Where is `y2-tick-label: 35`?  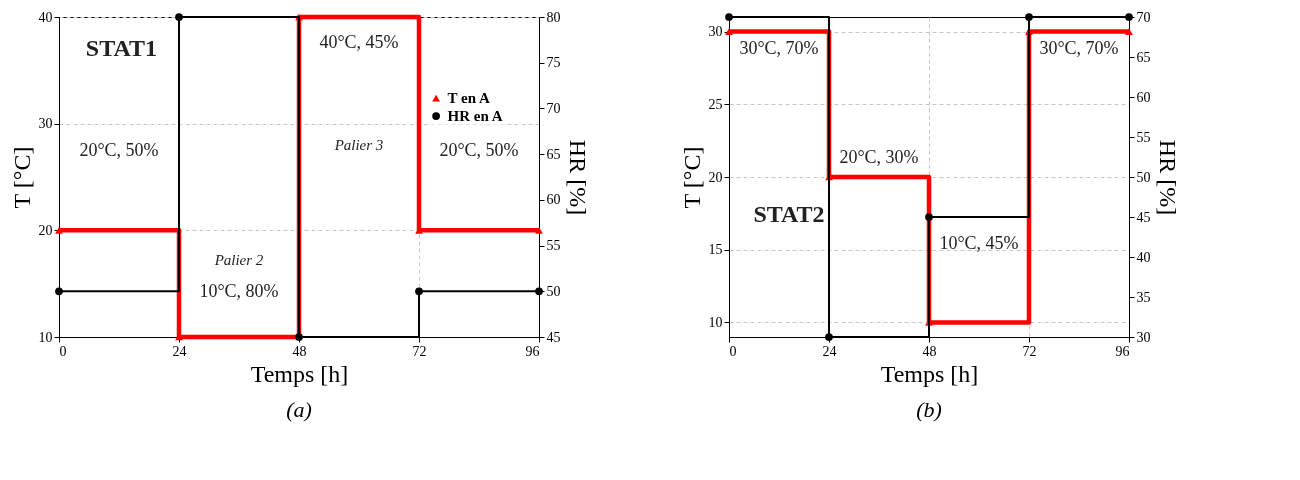
y2-tick-label: 35 is located at coordinates (1143, 297).